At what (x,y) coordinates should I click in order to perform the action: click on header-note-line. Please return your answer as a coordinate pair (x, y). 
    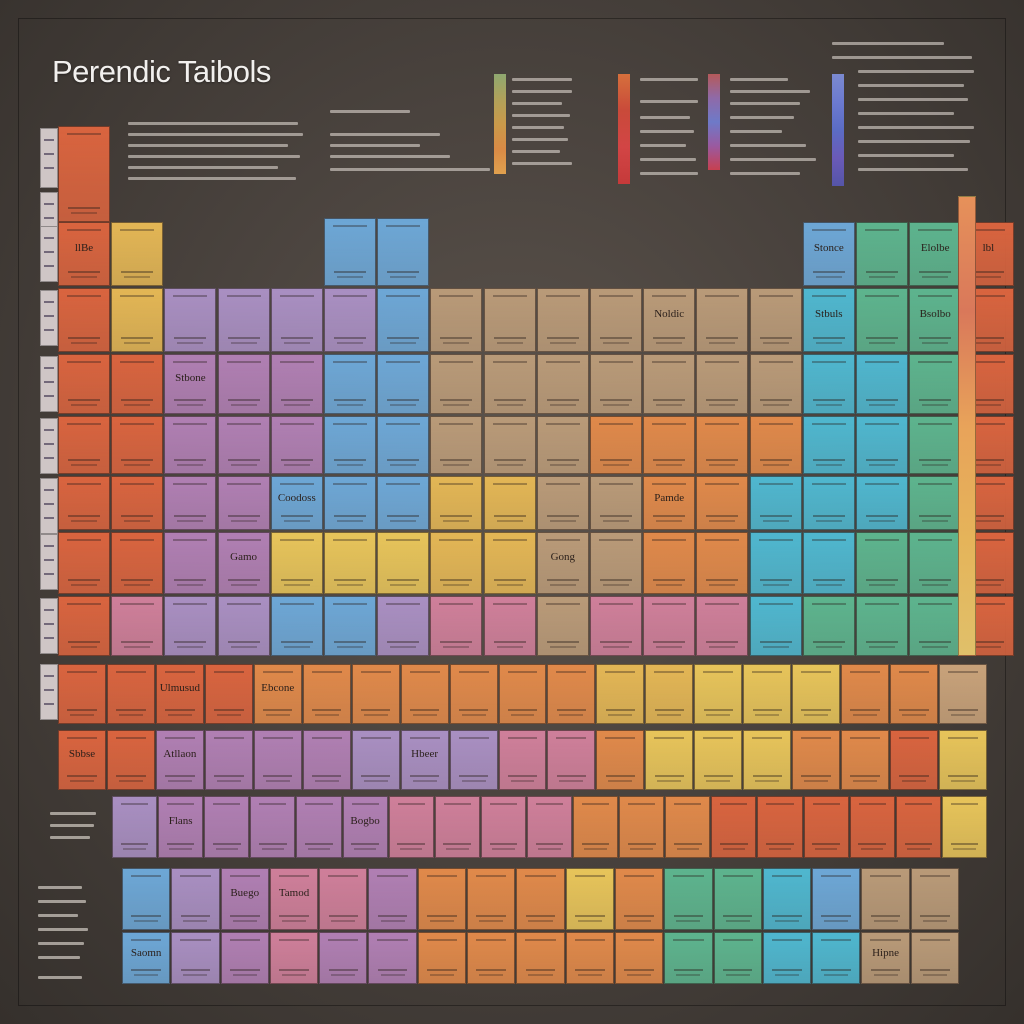
    Looking at the image, I should click on (375, 145).